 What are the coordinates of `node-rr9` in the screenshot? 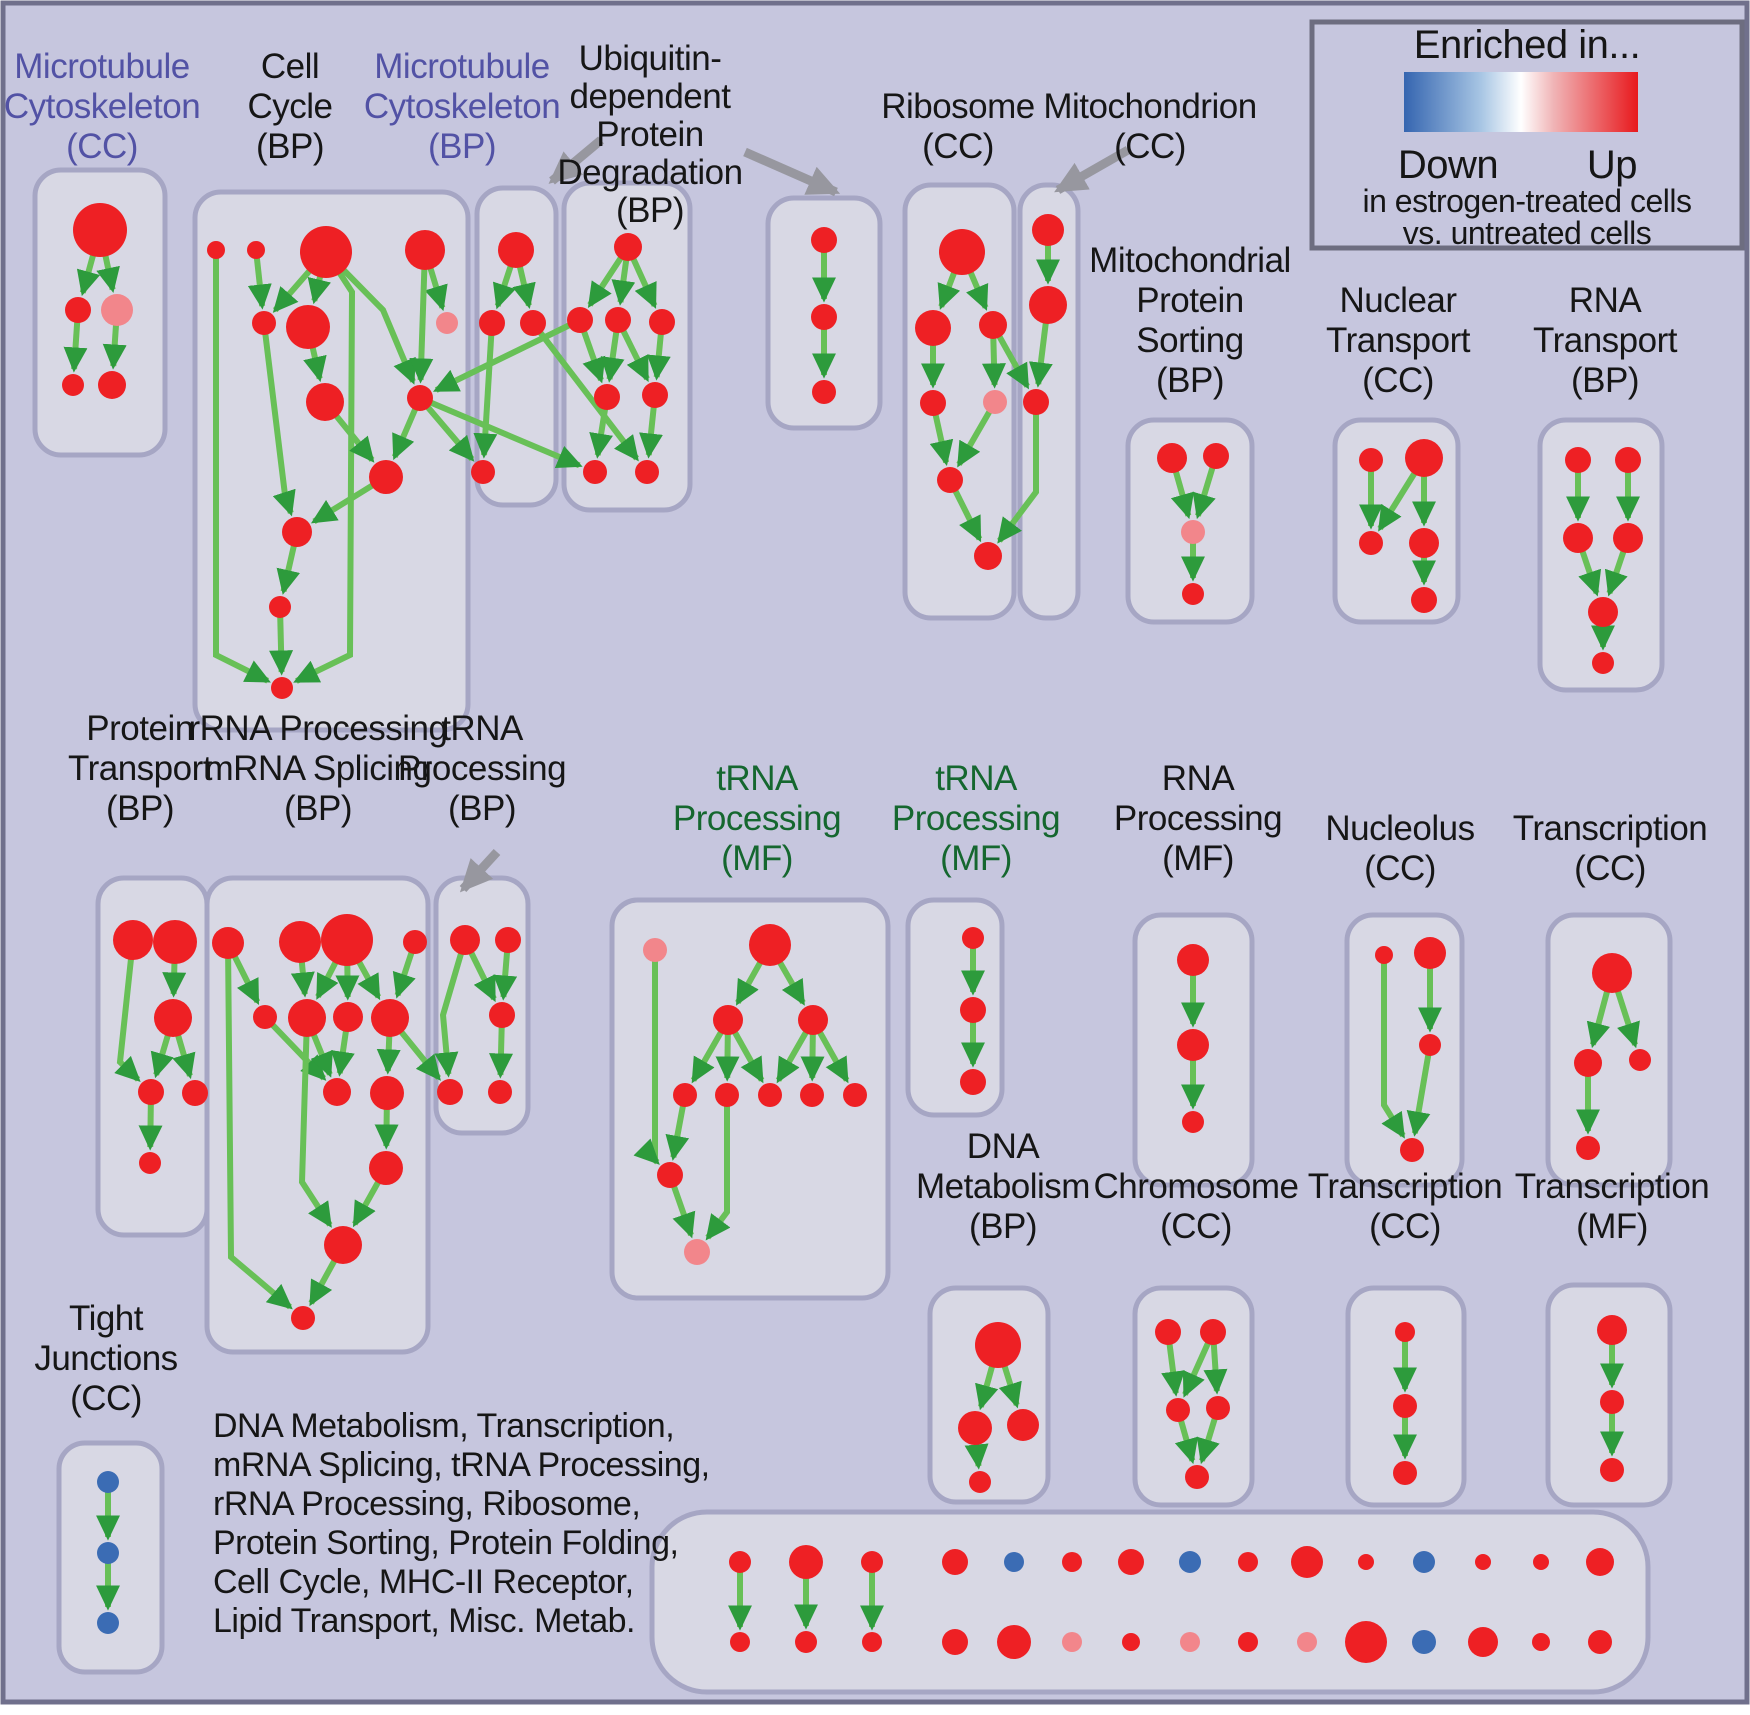 It's located at (337, 1092).